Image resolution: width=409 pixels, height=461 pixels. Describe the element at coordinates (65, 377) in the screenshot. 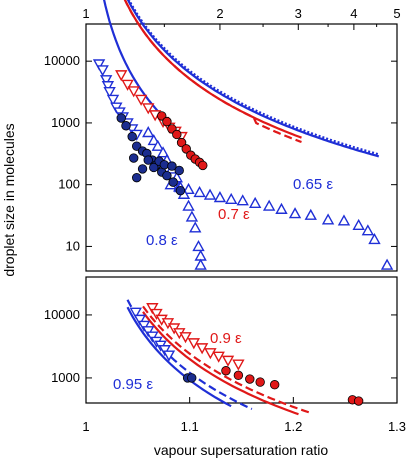

I see `bottom-y-tick-label: 1000` at that location.